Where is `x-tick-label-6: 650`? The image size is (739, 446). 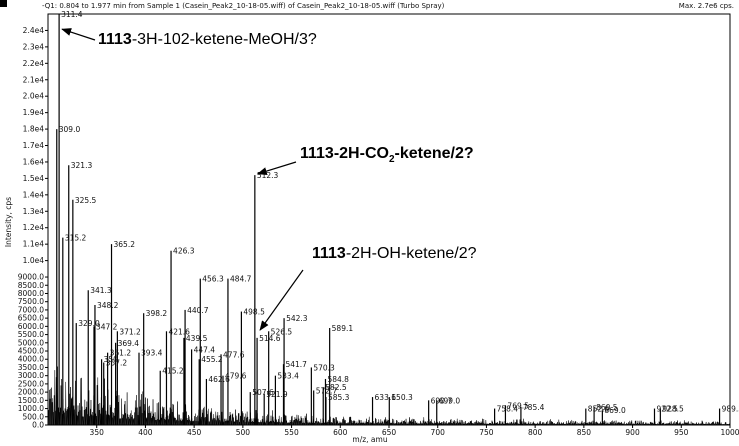 x-tick-label-6: 650 is located at coordinates (389, 432).